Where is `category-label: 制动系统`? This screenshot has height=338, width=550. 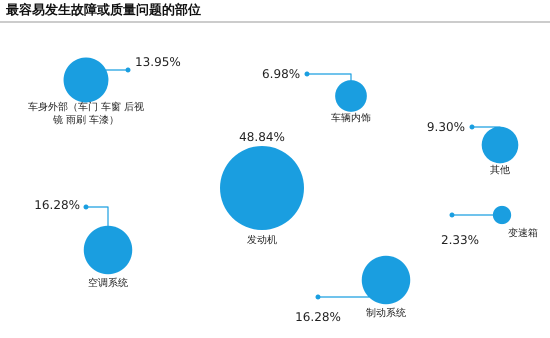 category-label: 制动系统 is located at coordinates (386, 313).